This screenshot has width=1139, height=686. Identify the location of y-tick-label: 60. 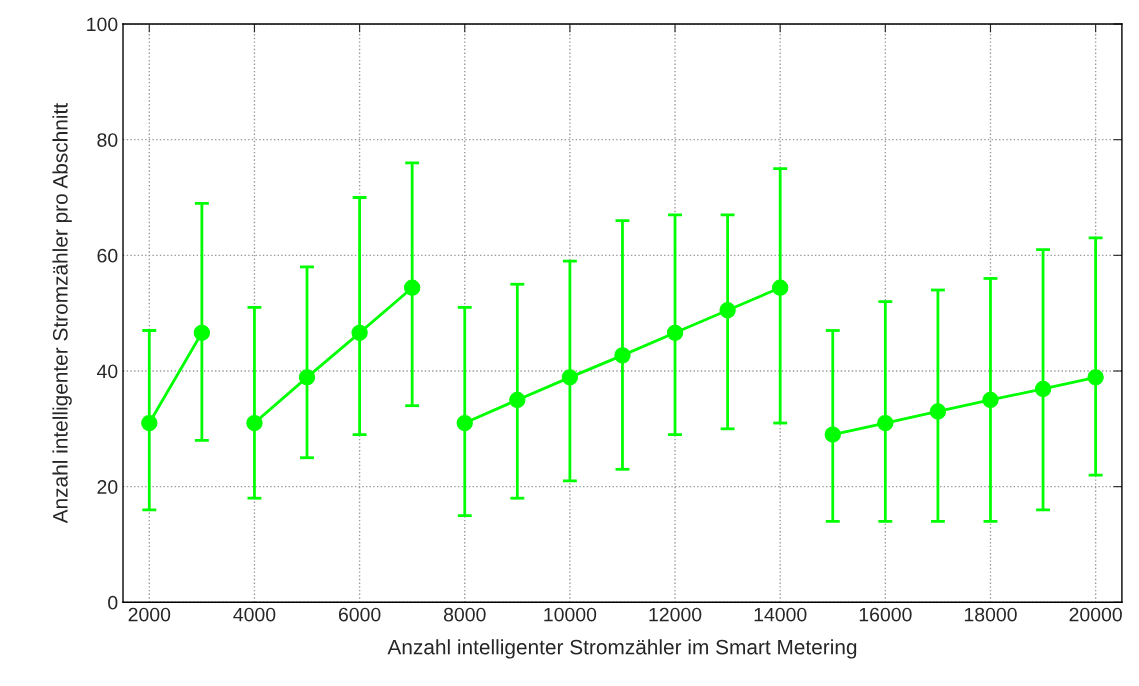
(107, 255).